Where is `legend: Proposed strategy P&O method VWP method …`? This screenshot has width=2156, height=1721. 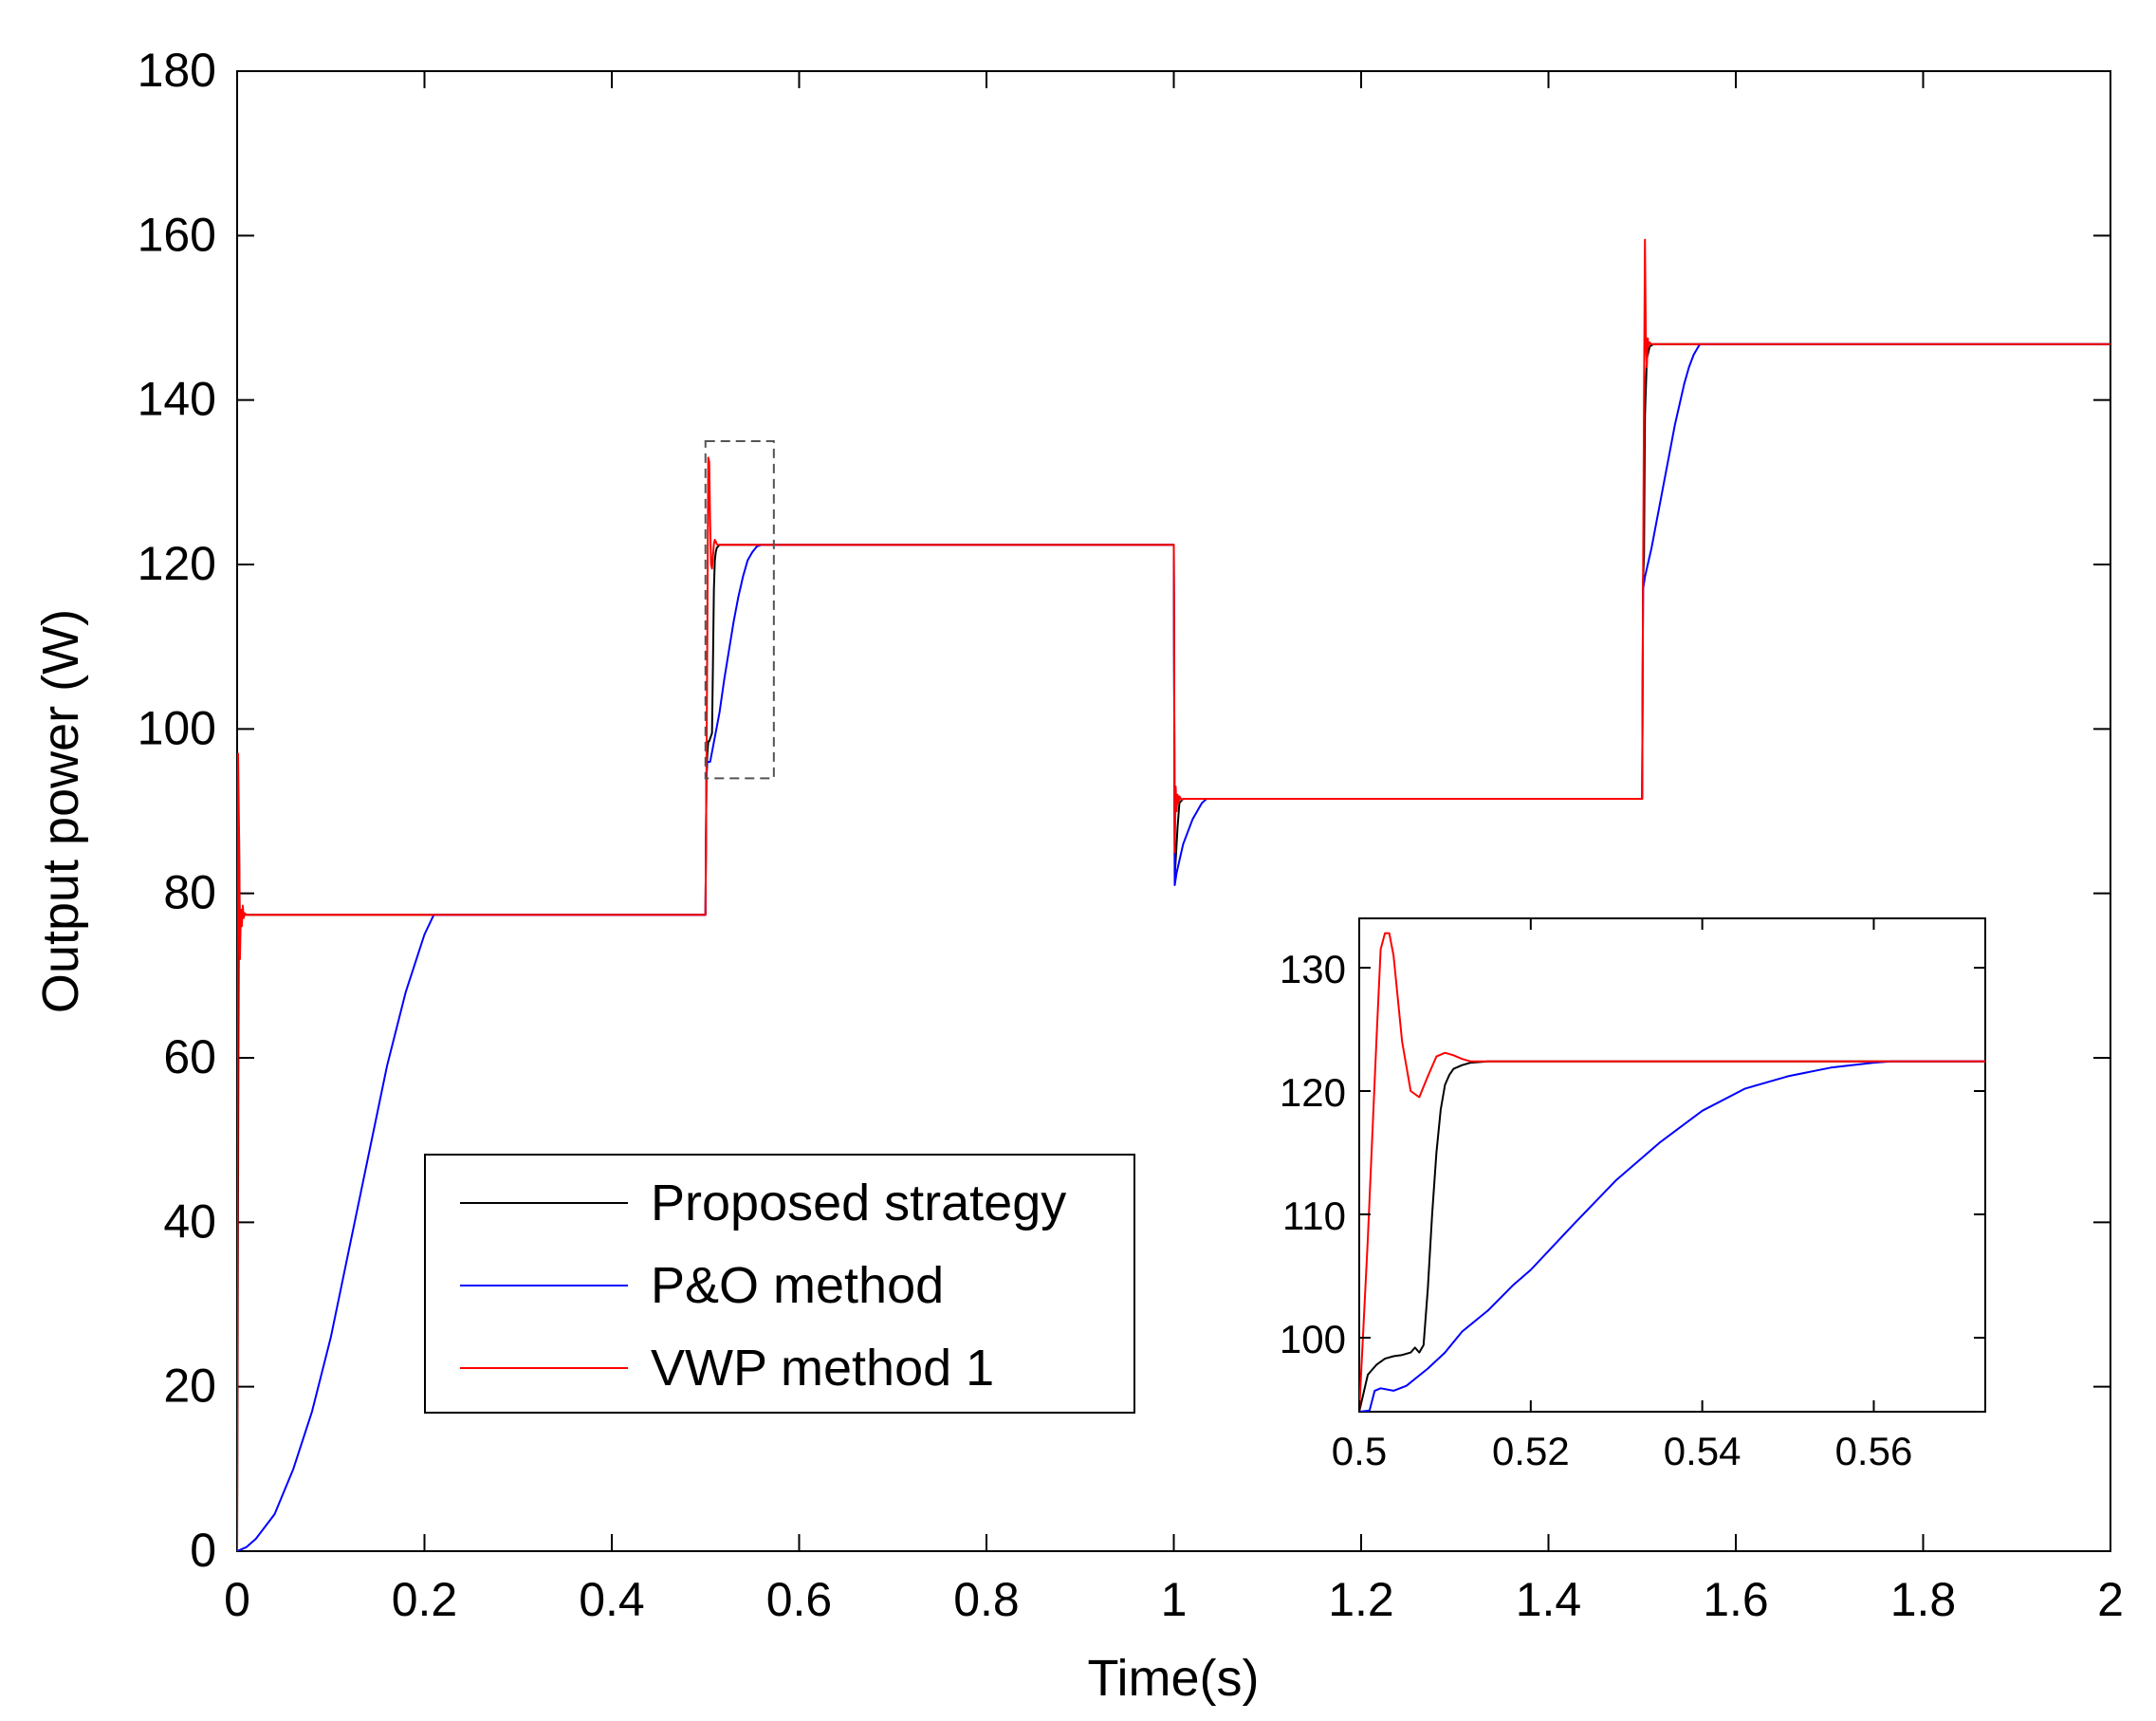
legend: Proposed strategy P&O method VWP method … is located at coordinates (779, 1284).